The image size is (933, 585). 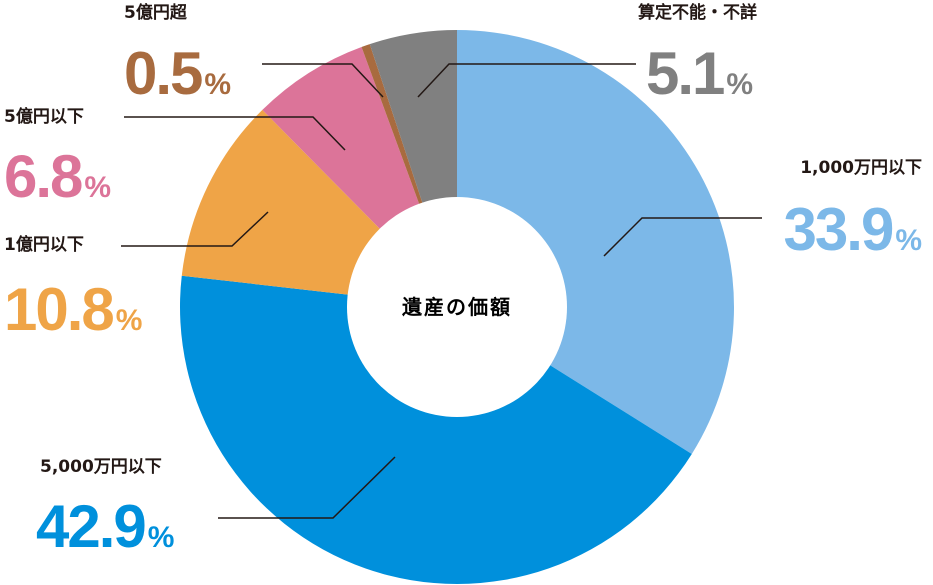 I want to click on category-label: 5億円超, so click(x=156, y=12).